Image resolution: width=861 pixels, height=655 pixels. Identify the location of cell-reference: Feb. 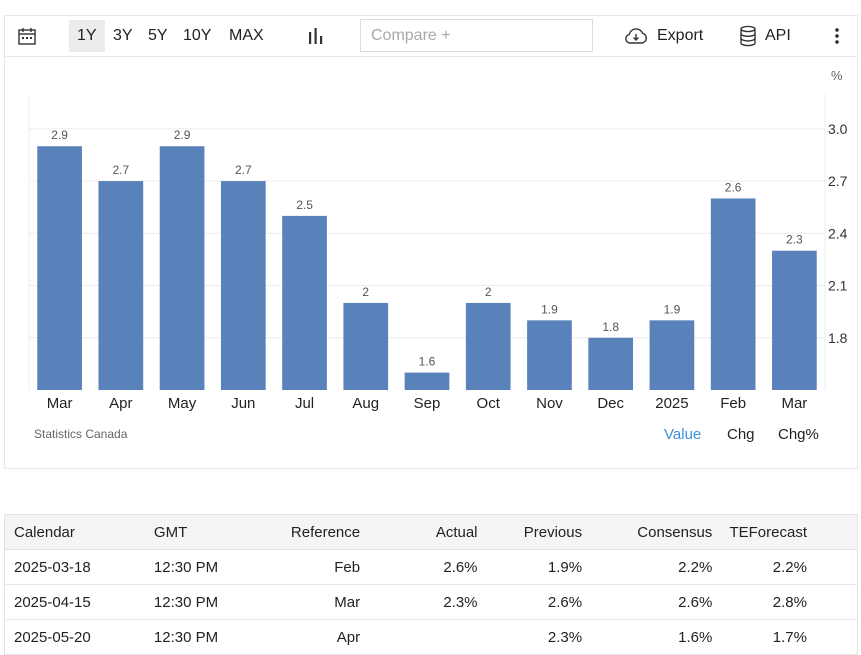
(323, 567).